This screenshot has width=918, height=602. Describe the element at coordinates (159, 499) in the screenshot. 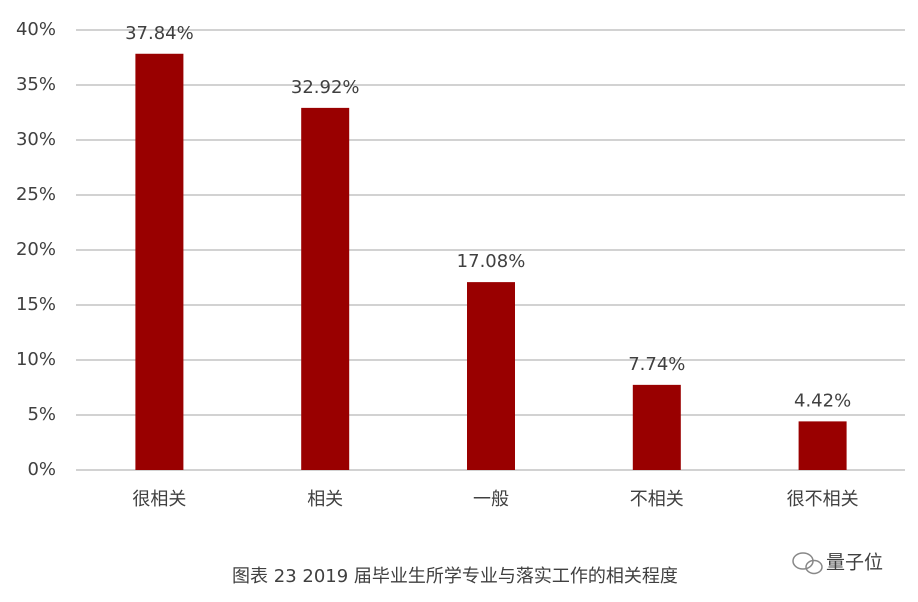

I see `x-tick-label: 很相关` at that location.